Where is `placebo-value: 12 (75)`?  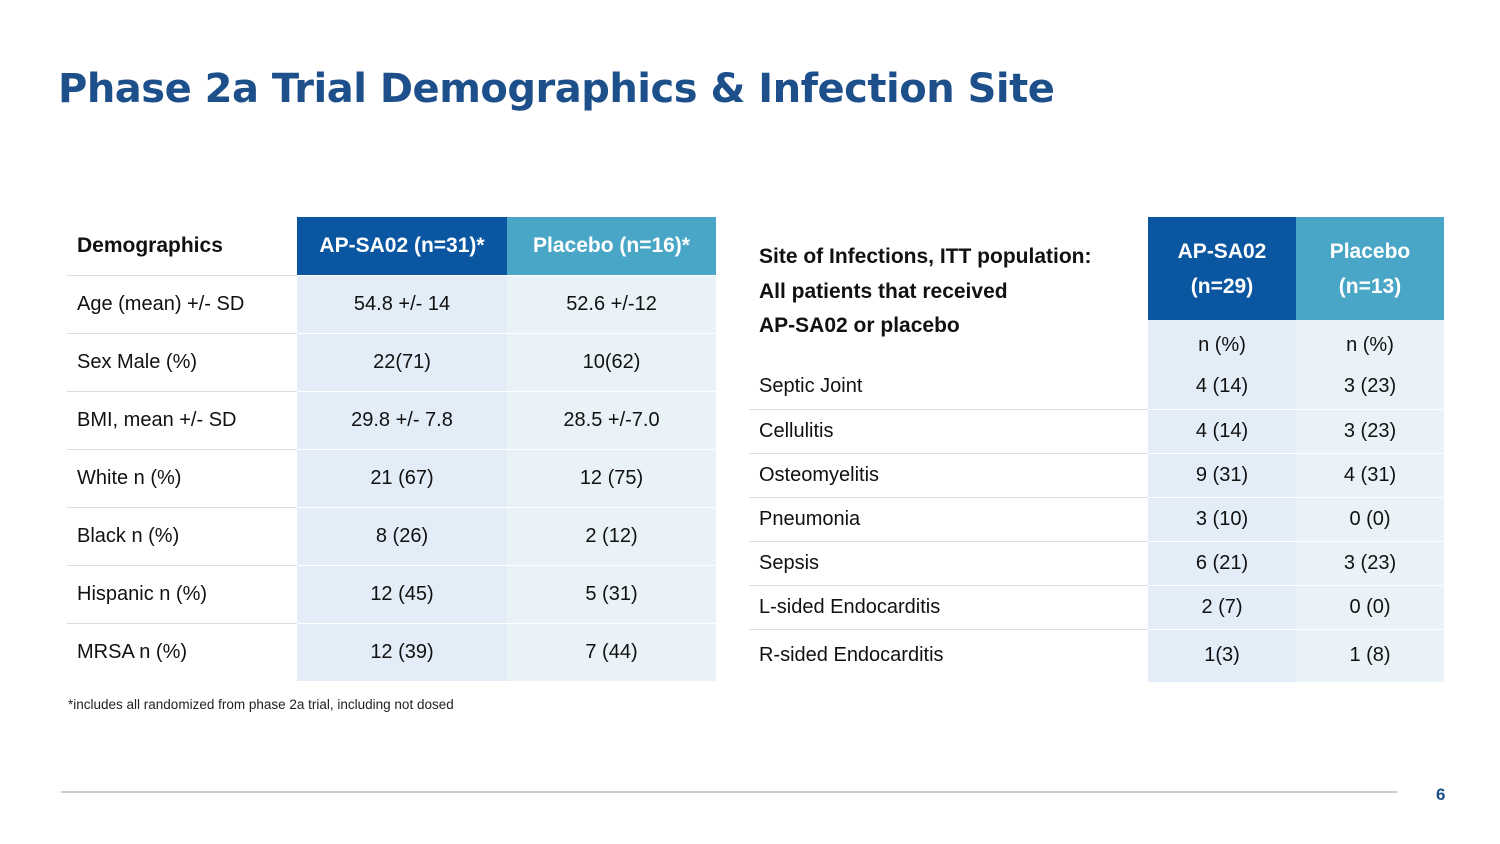
placebo-value: 12 (75) is located at coordinates (611, 477).